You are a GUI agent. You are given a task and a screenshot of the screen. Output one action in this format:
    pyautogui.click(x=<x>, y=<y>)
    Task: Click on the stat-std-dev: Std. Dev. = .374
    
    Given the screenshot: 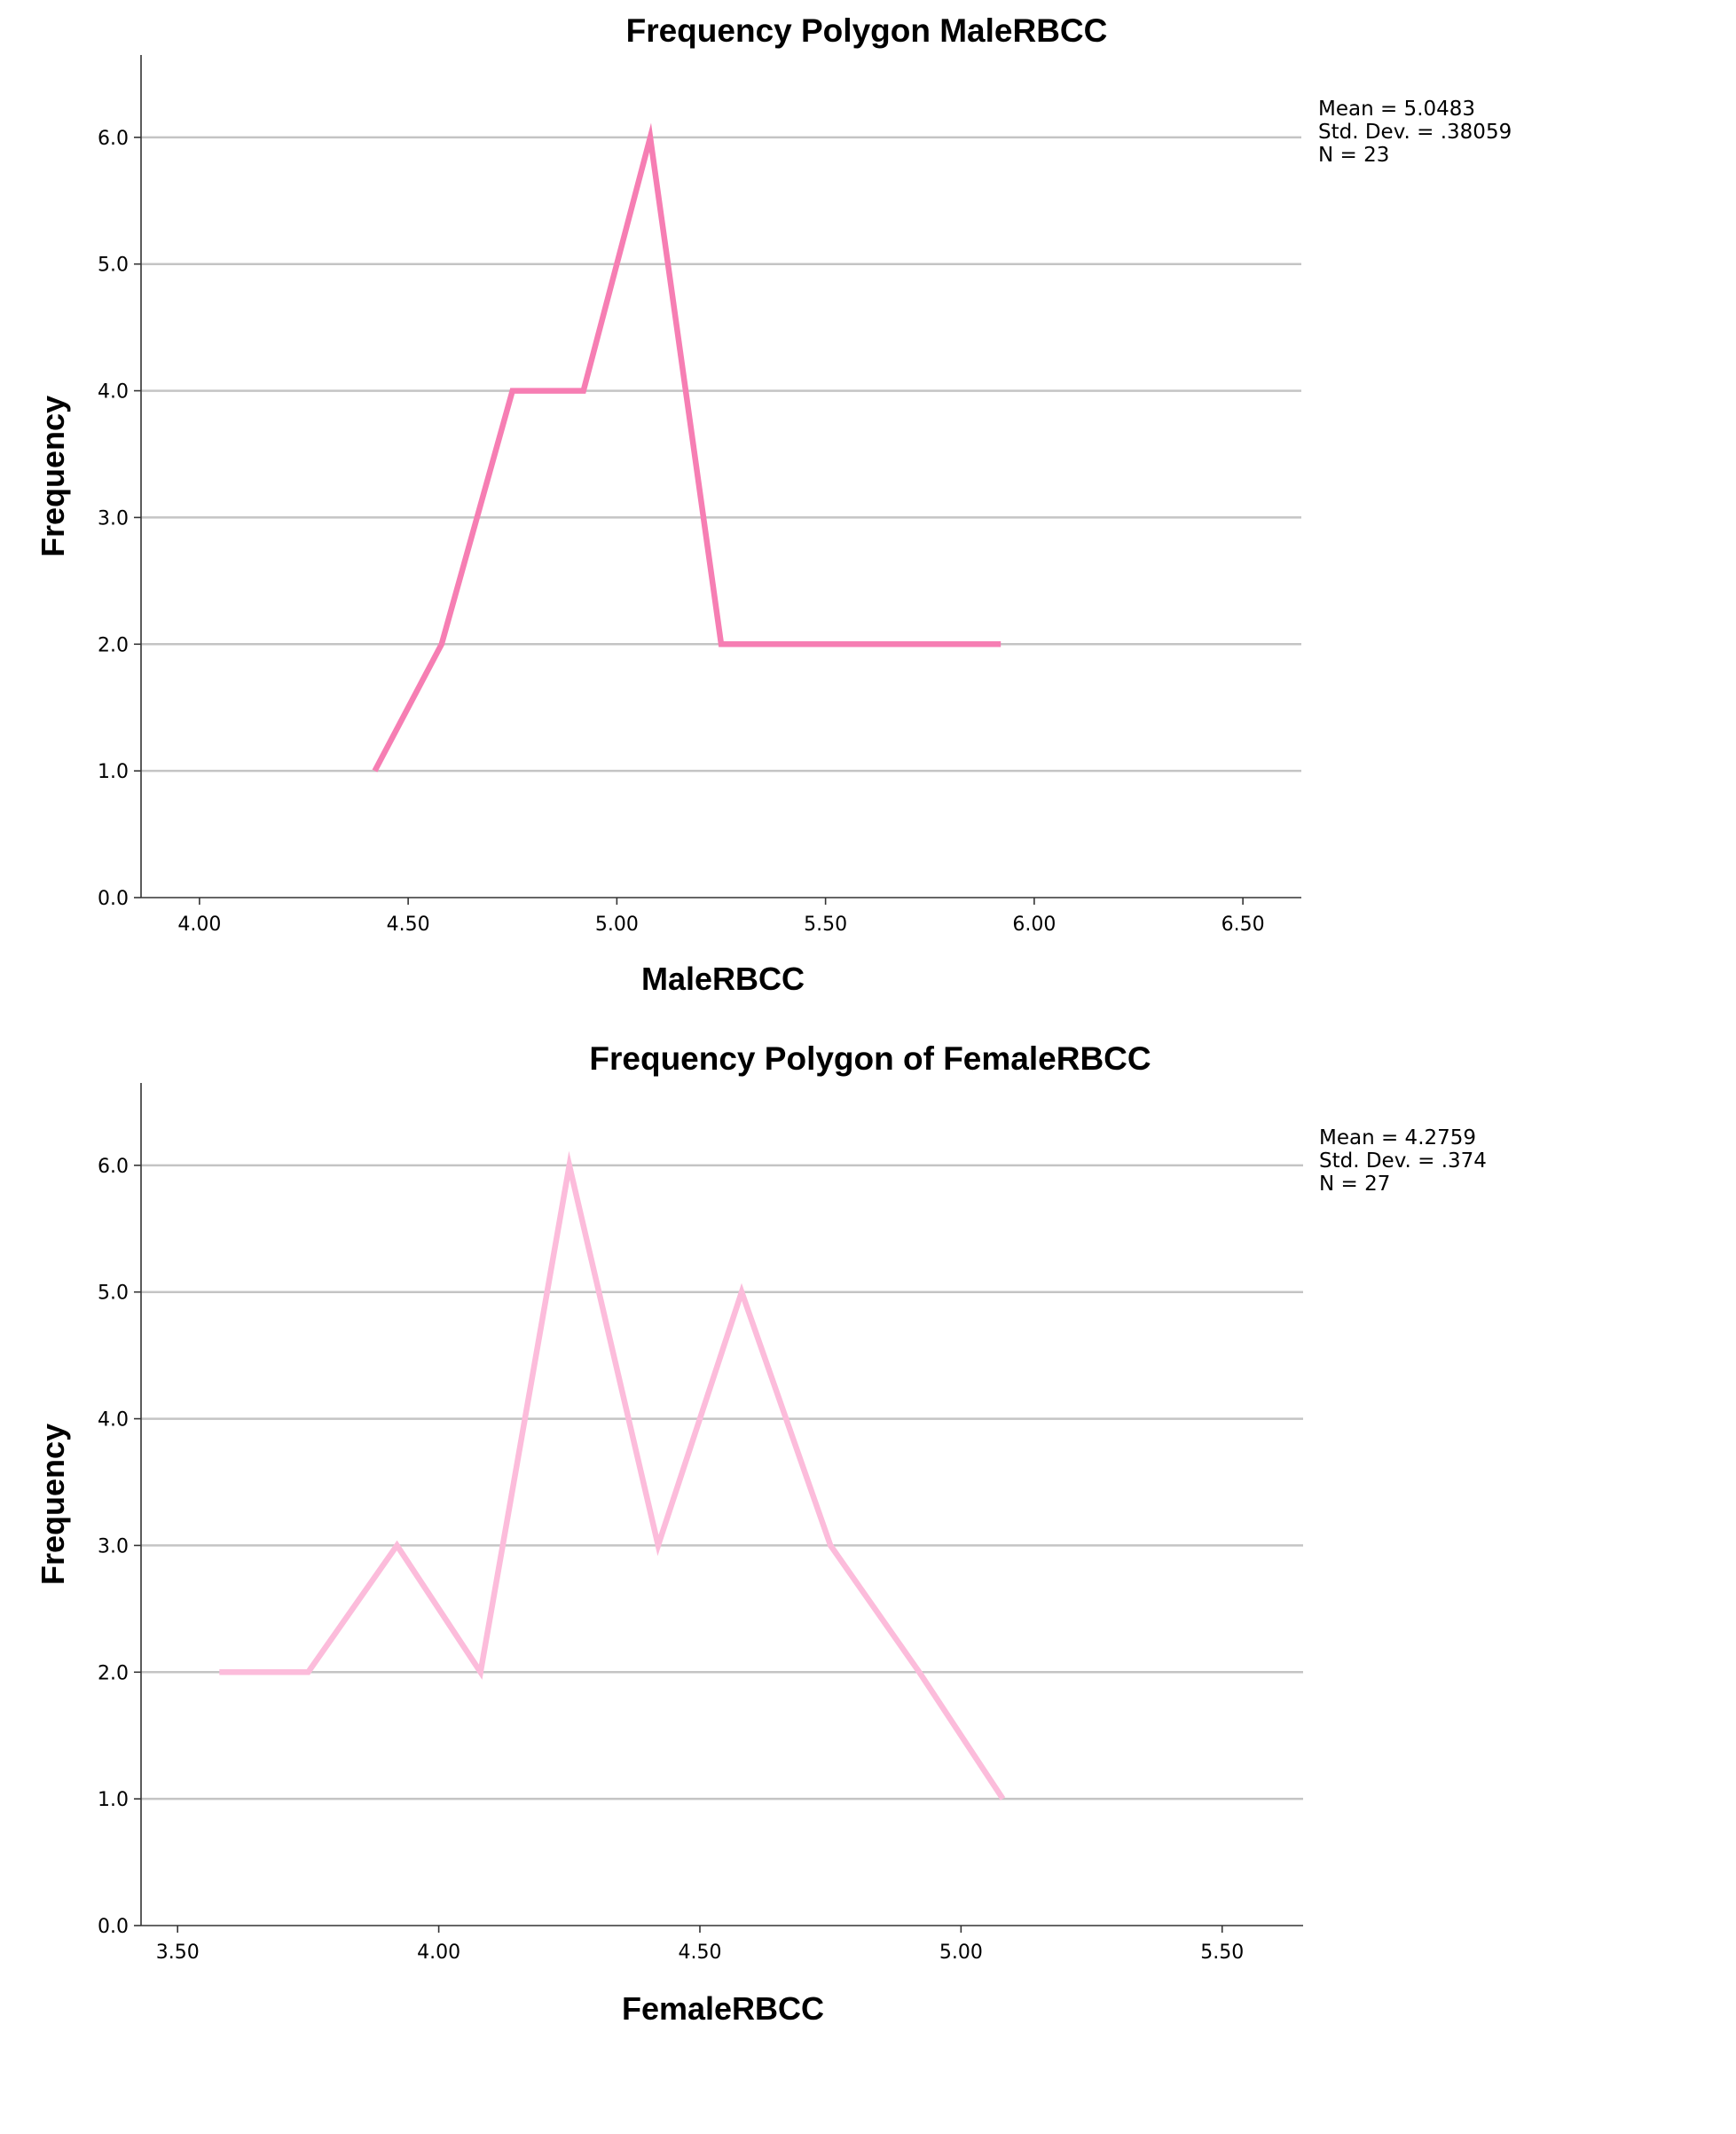 What is the action you would take?
    pyautogui.click(x=1403, y=1161)
    